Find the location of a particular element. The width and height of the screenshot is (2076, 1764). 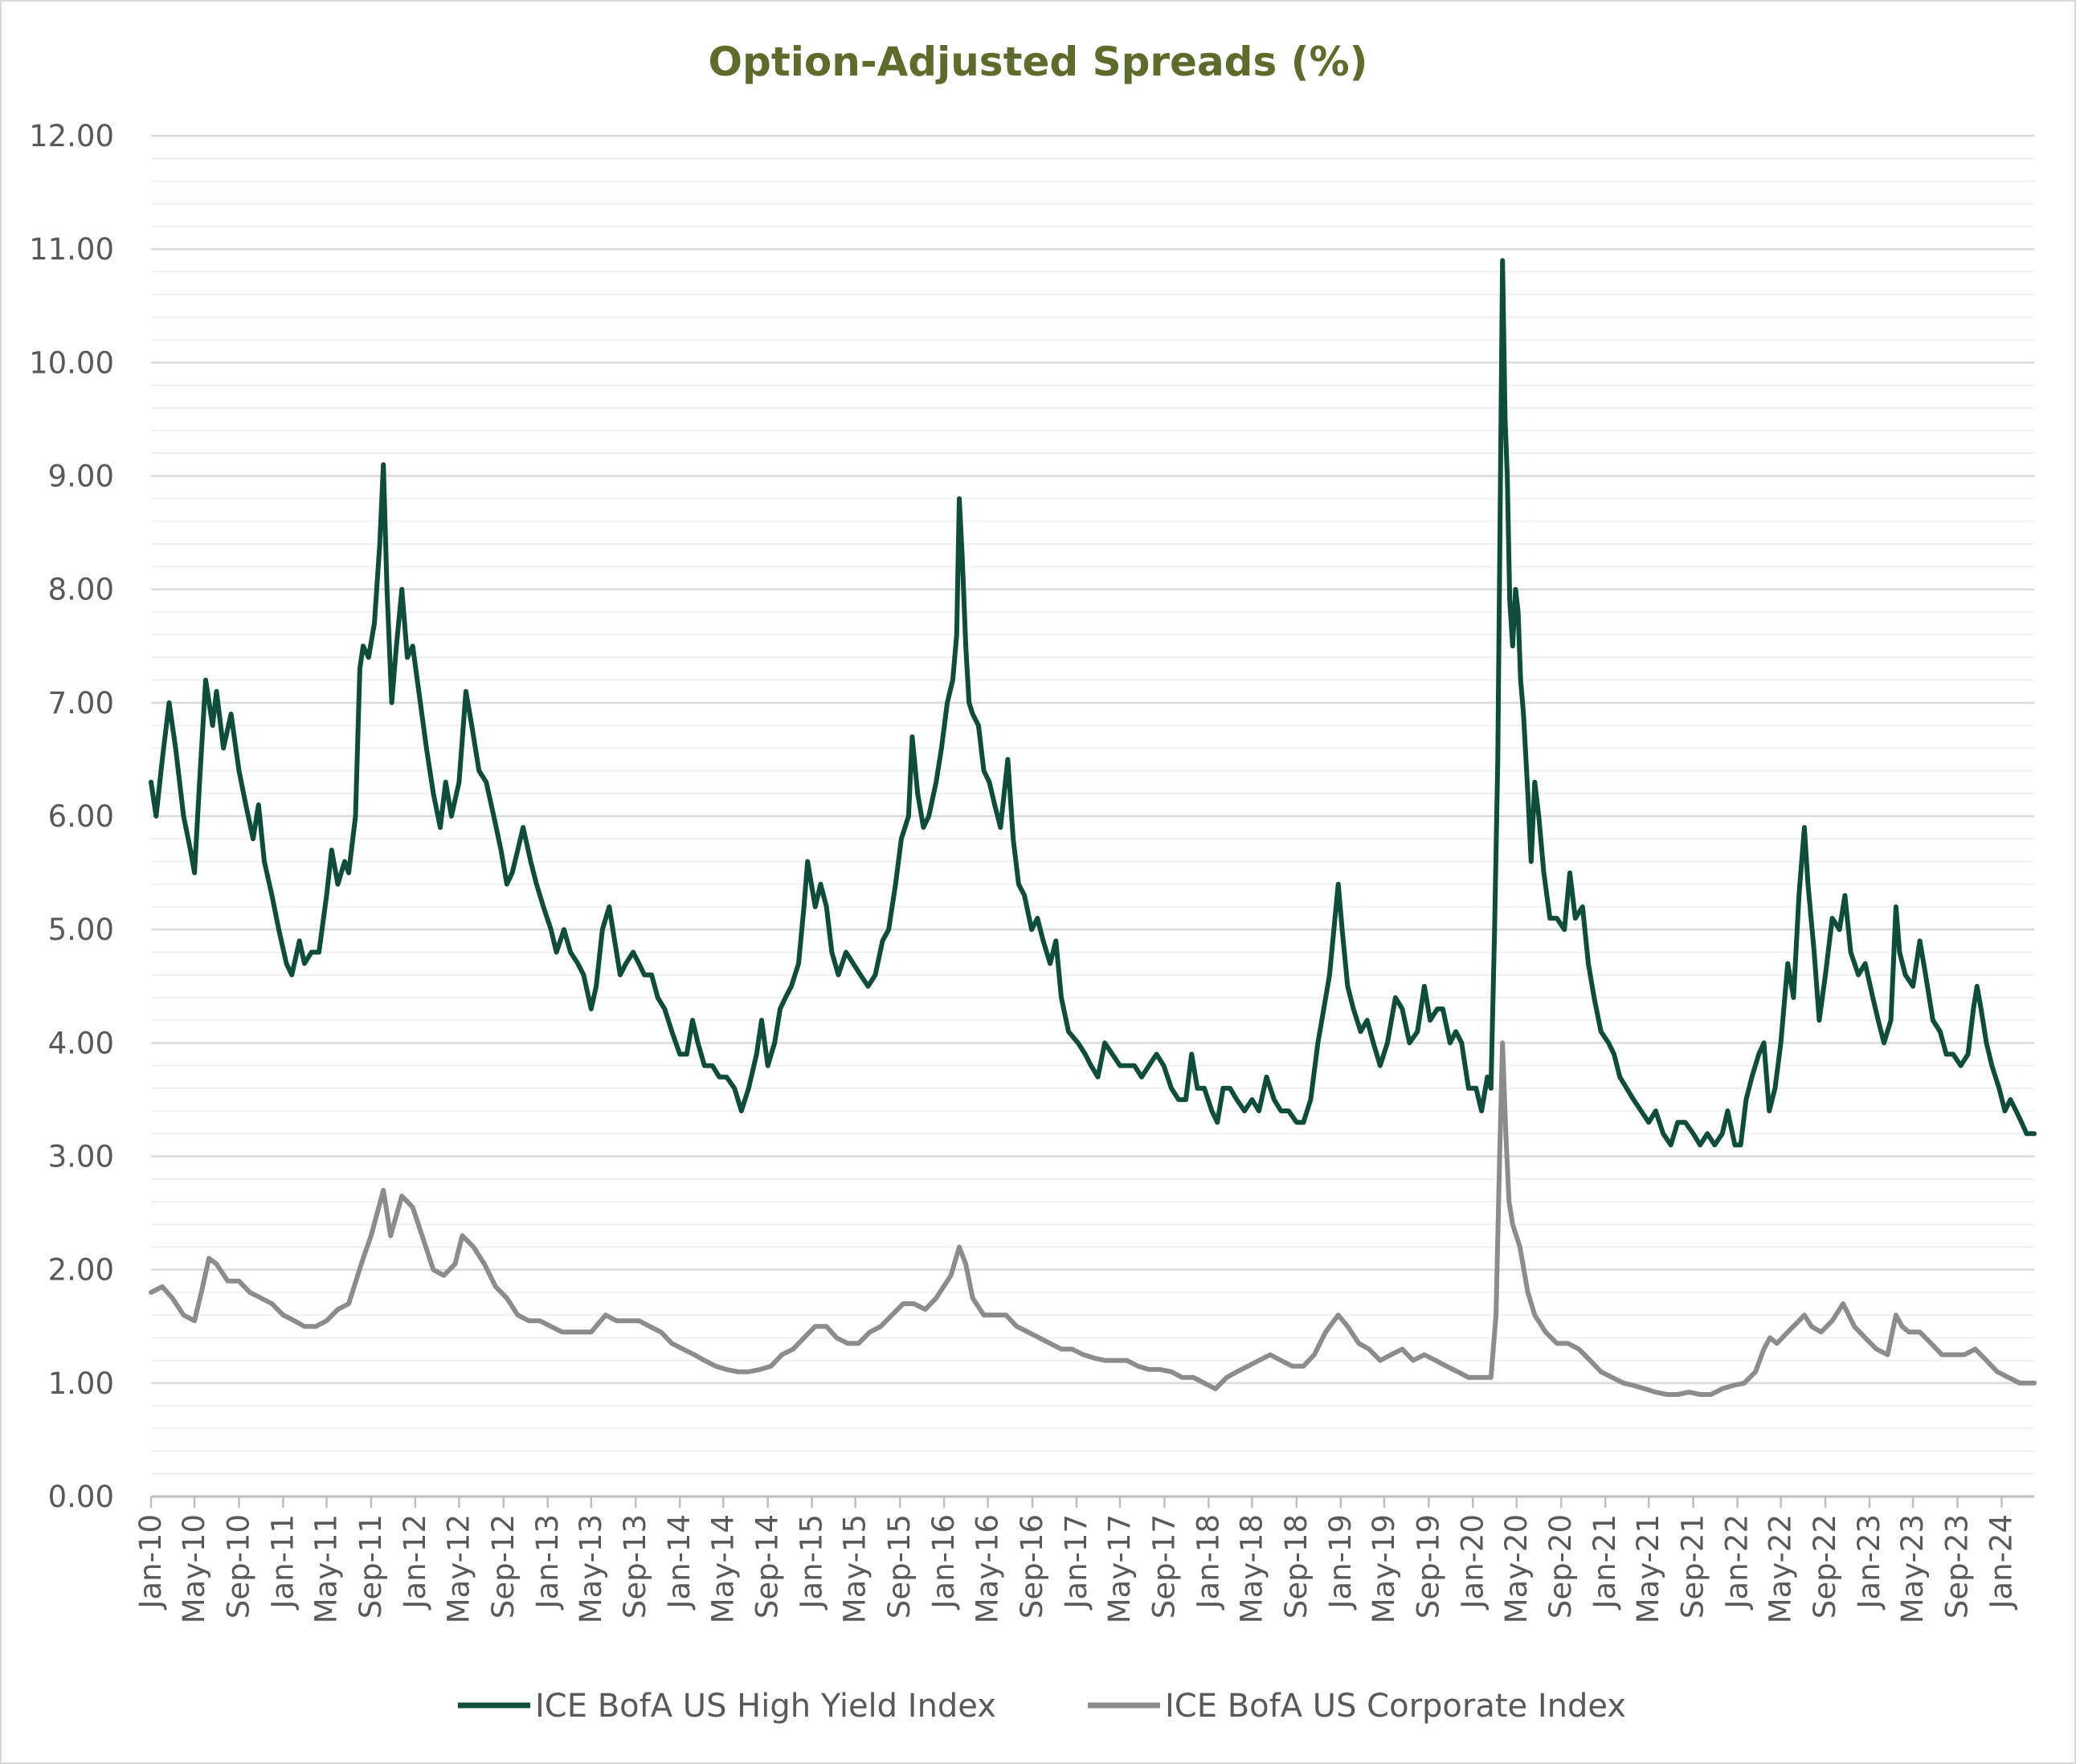

x-tick-label: Jan-16 is located at coordinates (943, 1562).